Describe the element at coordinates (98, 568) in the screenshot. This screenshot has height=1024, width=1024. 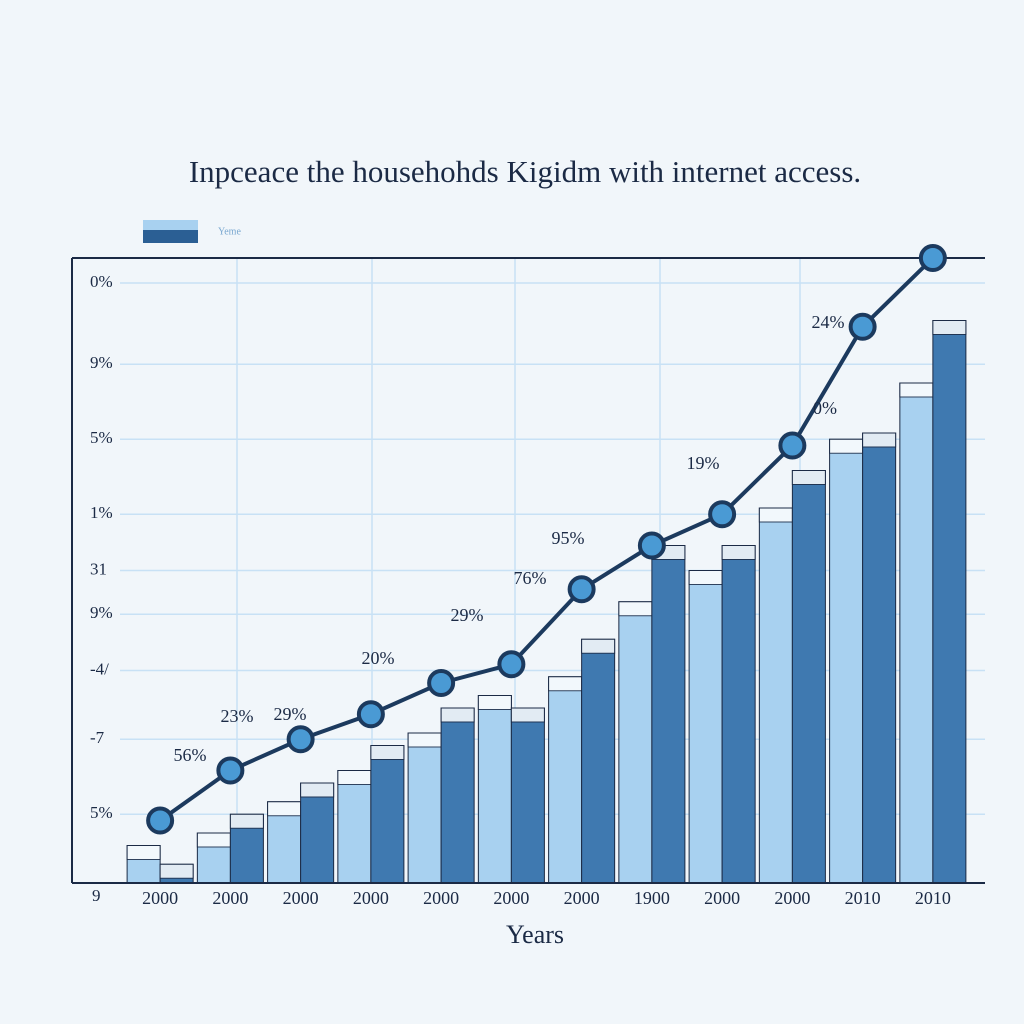
I see `y-tick-label: 31` at that location.